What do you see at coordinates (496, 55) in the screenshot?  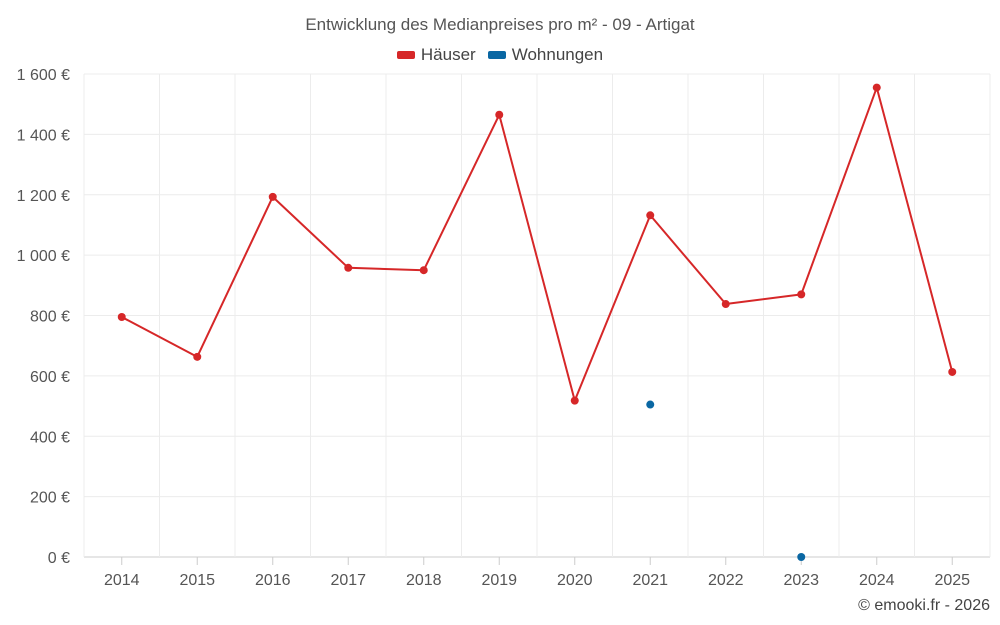 I see `legend-swatch-wohnungen` at bounding box center [496, 55].